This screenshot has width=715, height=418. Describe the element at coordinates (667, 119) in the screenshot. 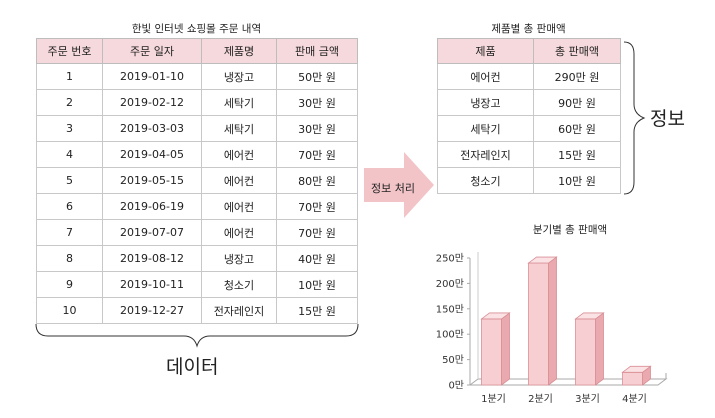

I see `info-label: 정보` at that location.